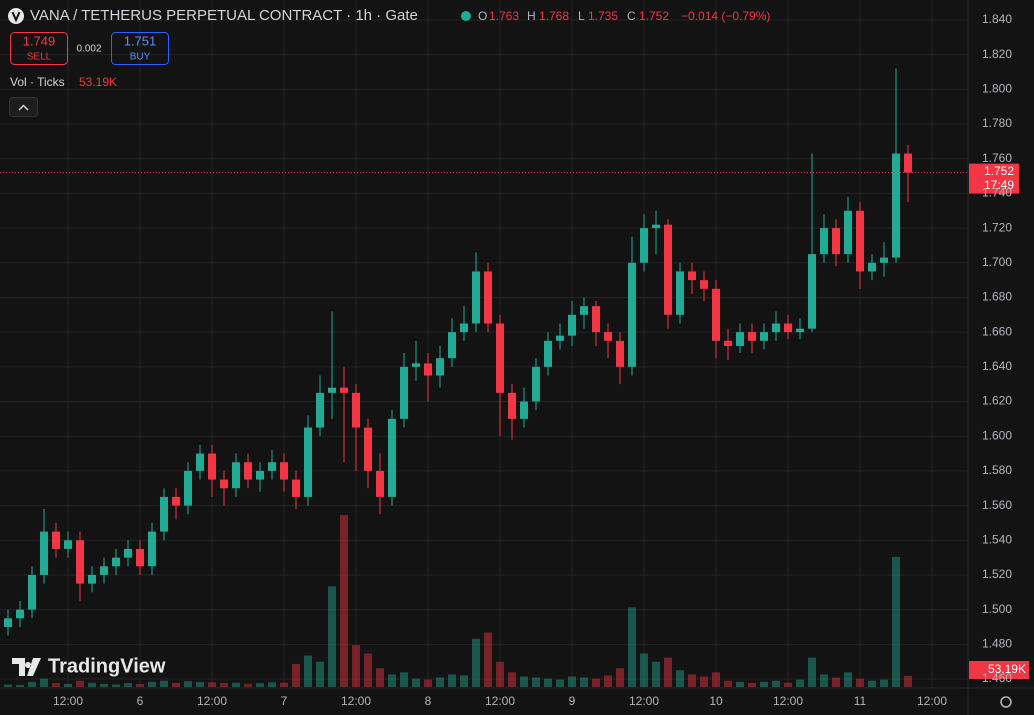 The width and height of the screenshot is (1034, 715). I want to click on ohlc-value: 1.752, so click(654, 16).